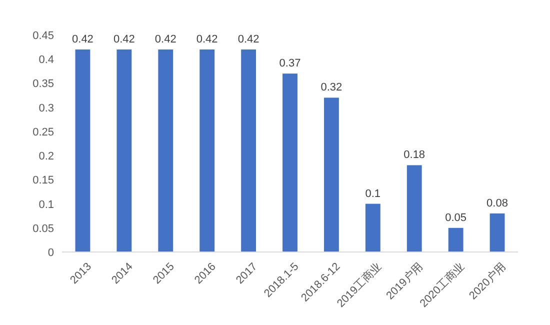 The height and width of the screenshot is (325, 550). I want to click on data-label: 0.18, so click(415, 155).